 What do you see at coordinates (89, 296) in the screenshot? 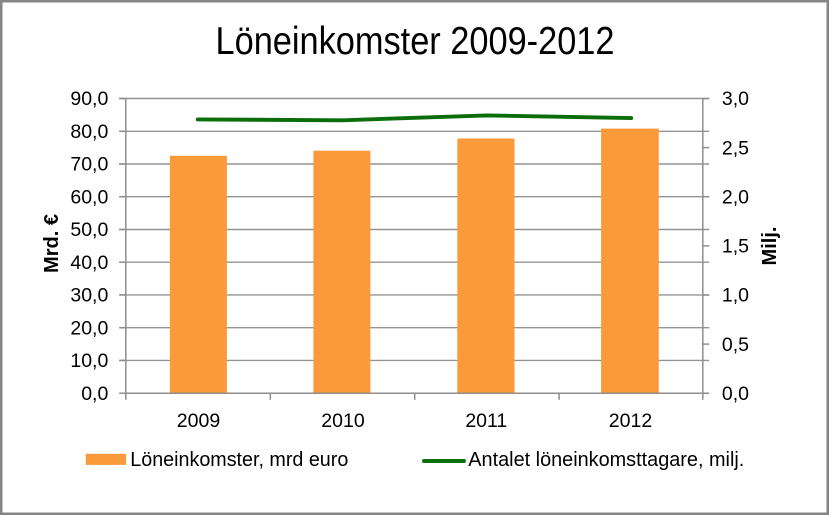
I see `svg-text: 30,0` at bounding box center [89, 296].